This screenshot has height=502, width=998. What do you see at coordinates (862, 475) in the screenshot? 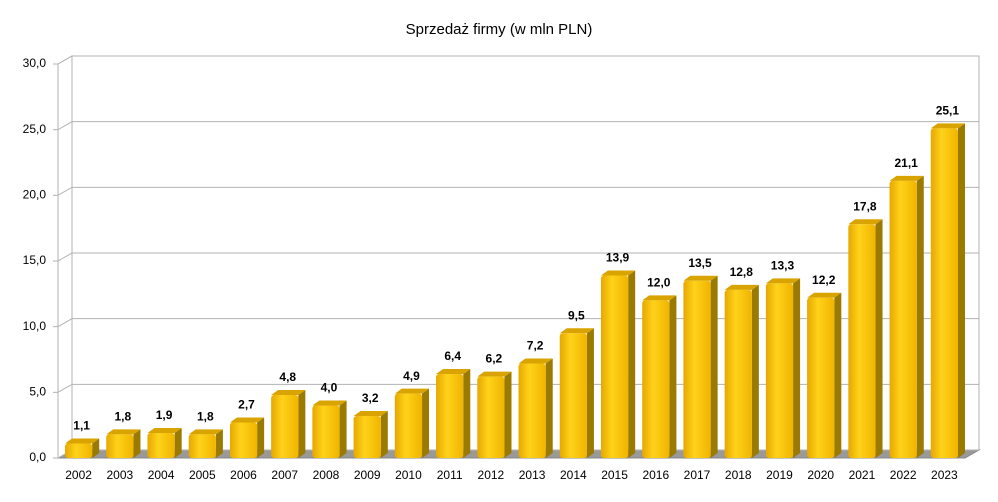
I see `x-tick-label: 2021` at bounding box center [862, 475].